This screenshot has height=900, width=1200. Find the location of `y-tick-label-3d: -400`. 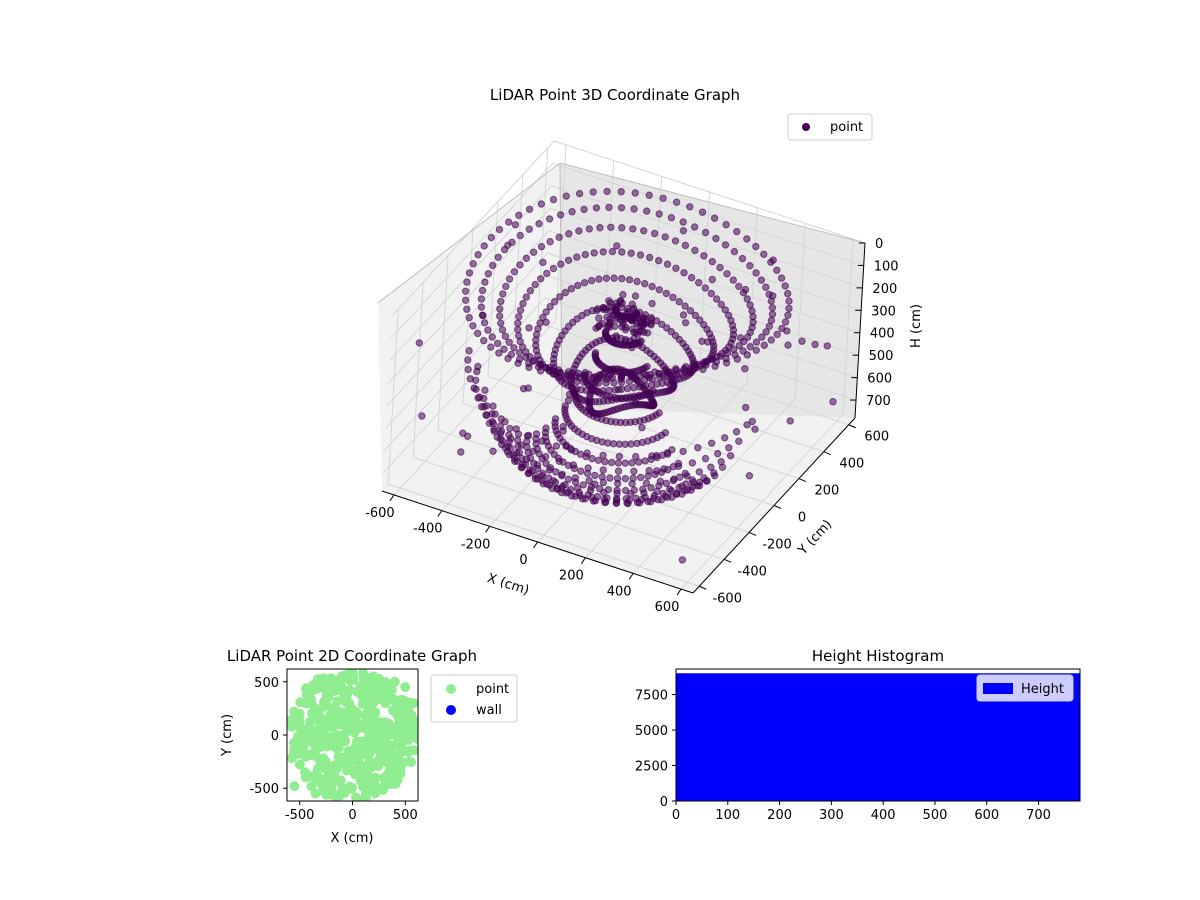

y-tick-label-3d: -400 is located at coordinates (752, 571).